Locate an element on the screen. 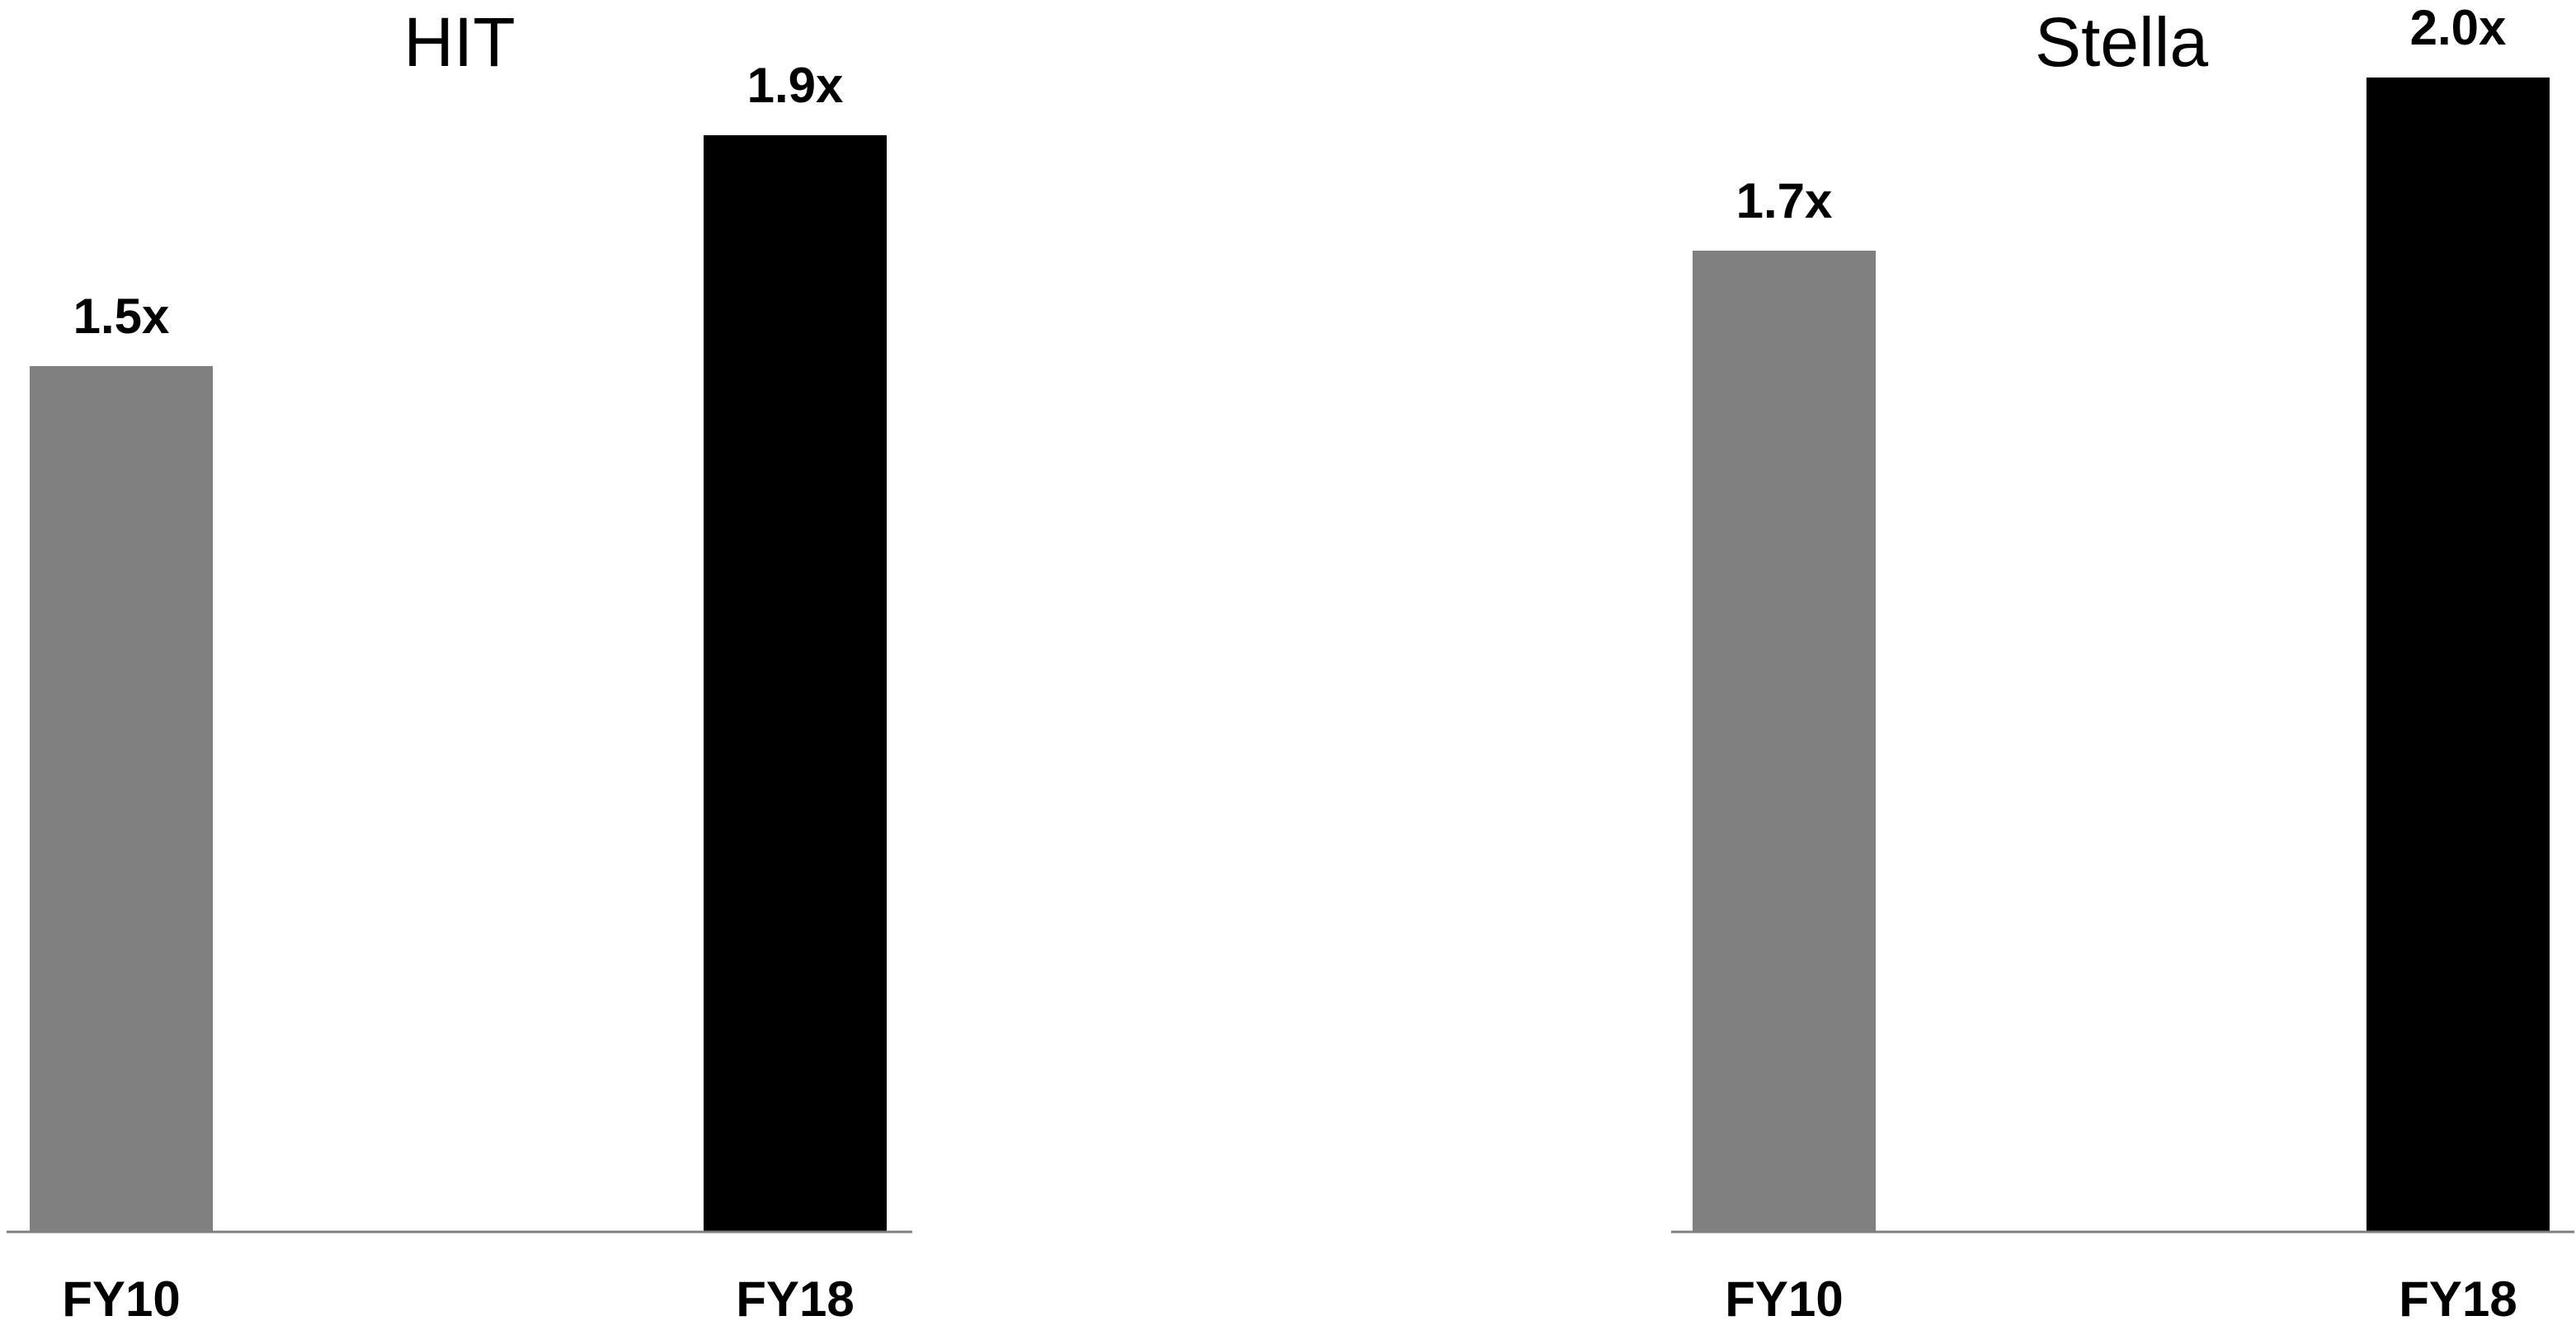  bar-stella-fy18 is located at coordinates (2458, 655).